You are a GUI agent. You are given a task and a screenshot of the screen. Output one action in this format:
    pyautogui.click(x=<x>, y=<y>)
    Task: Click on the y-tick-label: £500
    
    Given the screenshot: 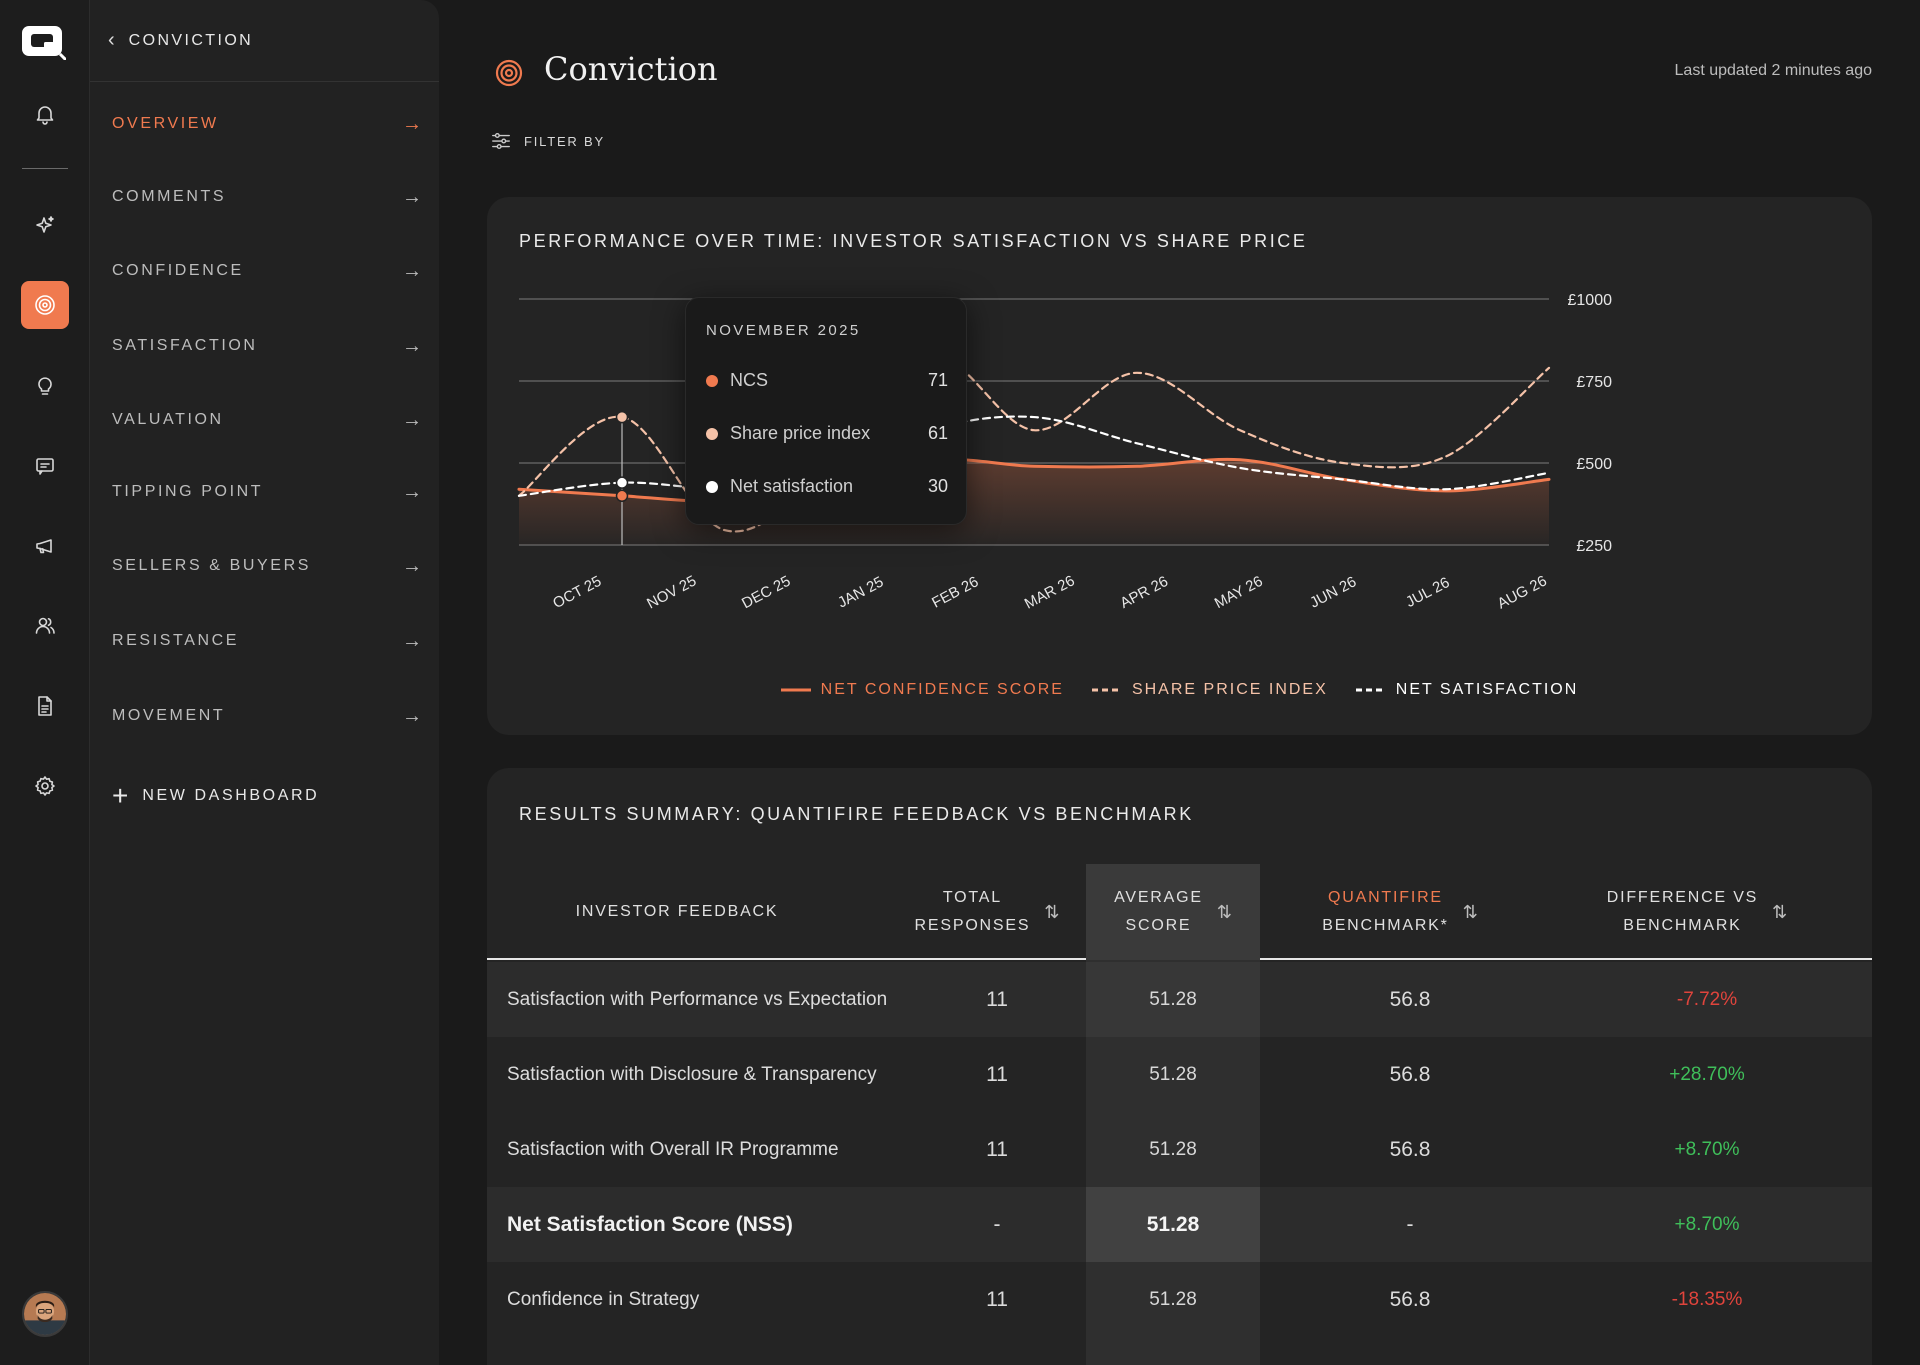 What is the action you would take?
    pyautogui.click(x=1594, y=464)
    